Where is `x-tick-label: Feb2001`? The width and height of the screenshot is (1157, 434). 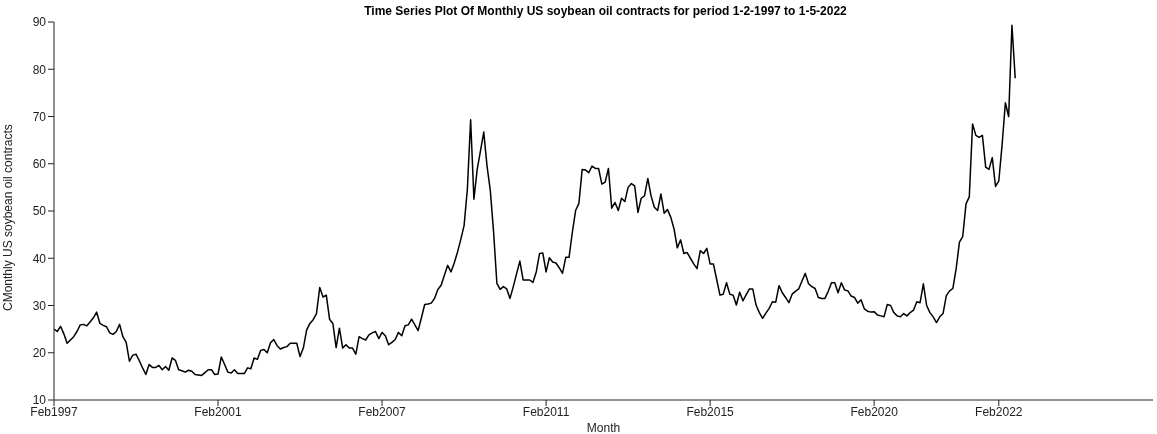 x-tick-label: Feb2001 is located at coordinates (218, 411).